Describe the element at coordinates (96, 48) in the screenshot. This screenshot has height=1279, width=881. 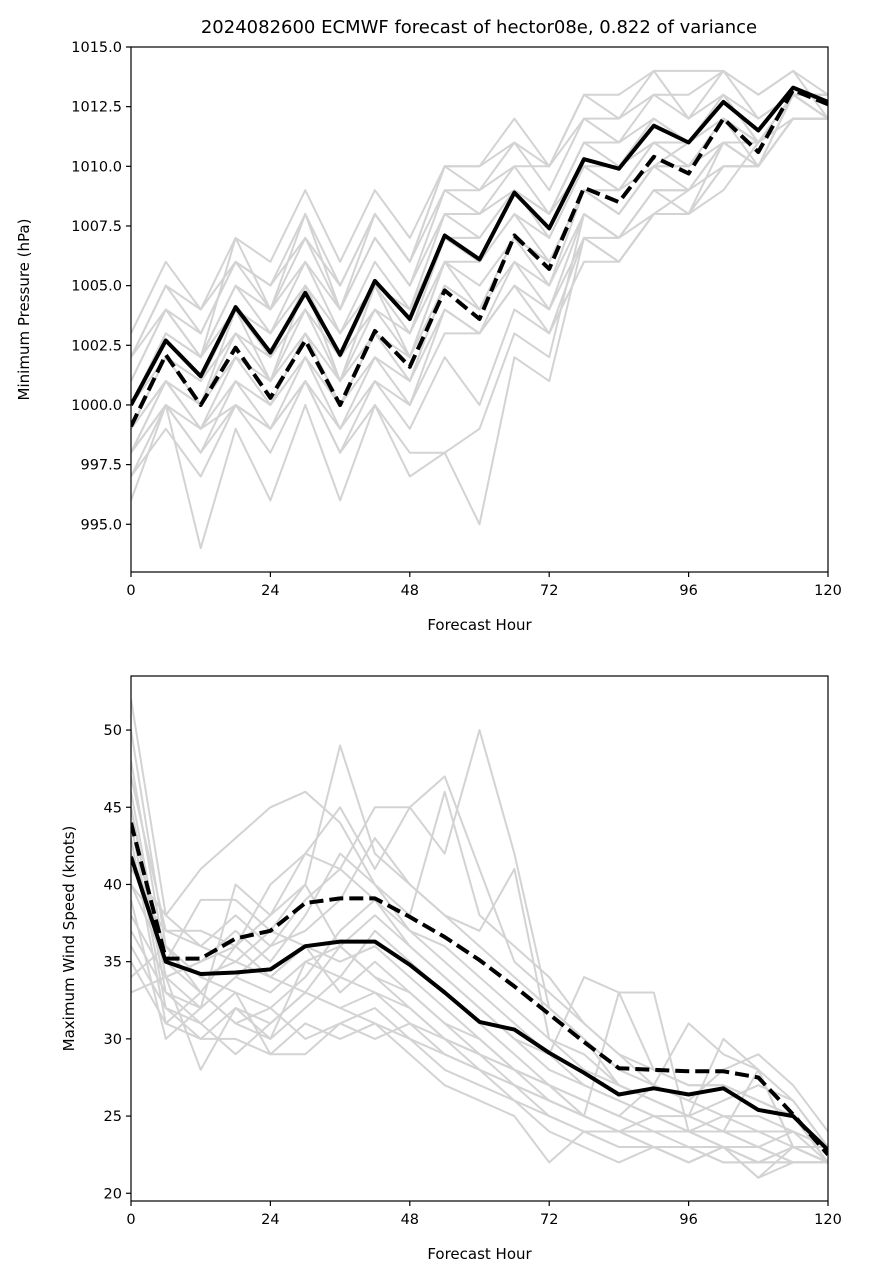
I see `y-tick-label: 1015.0` at that location.